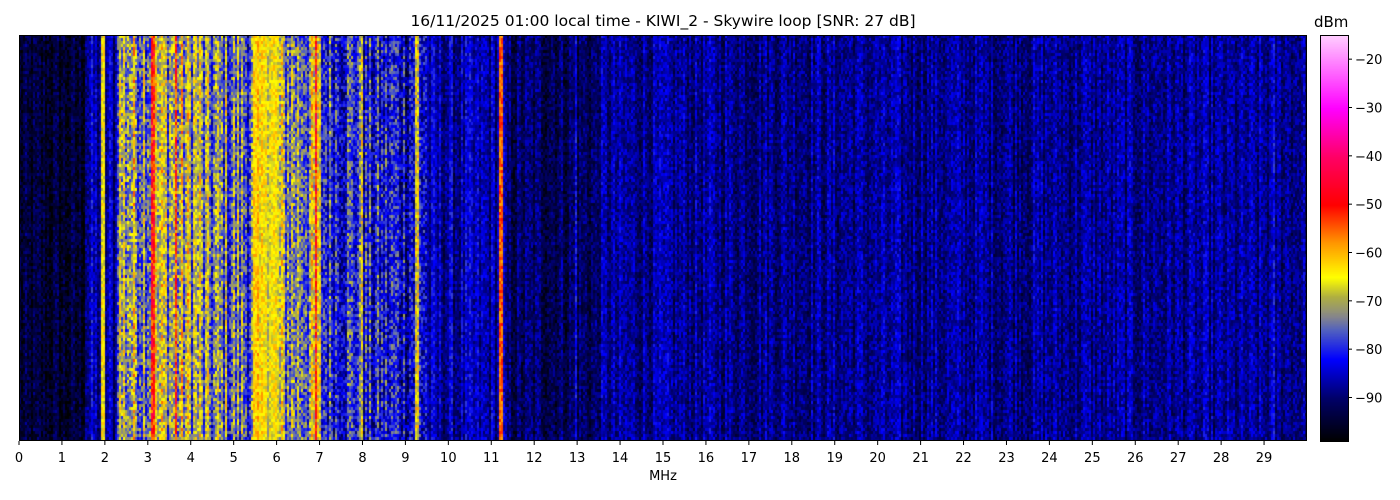  What do you see at coordinates (834, 458) in the screenshot?
I see `x-tick-label: 19` at bounding box center [834, 458].